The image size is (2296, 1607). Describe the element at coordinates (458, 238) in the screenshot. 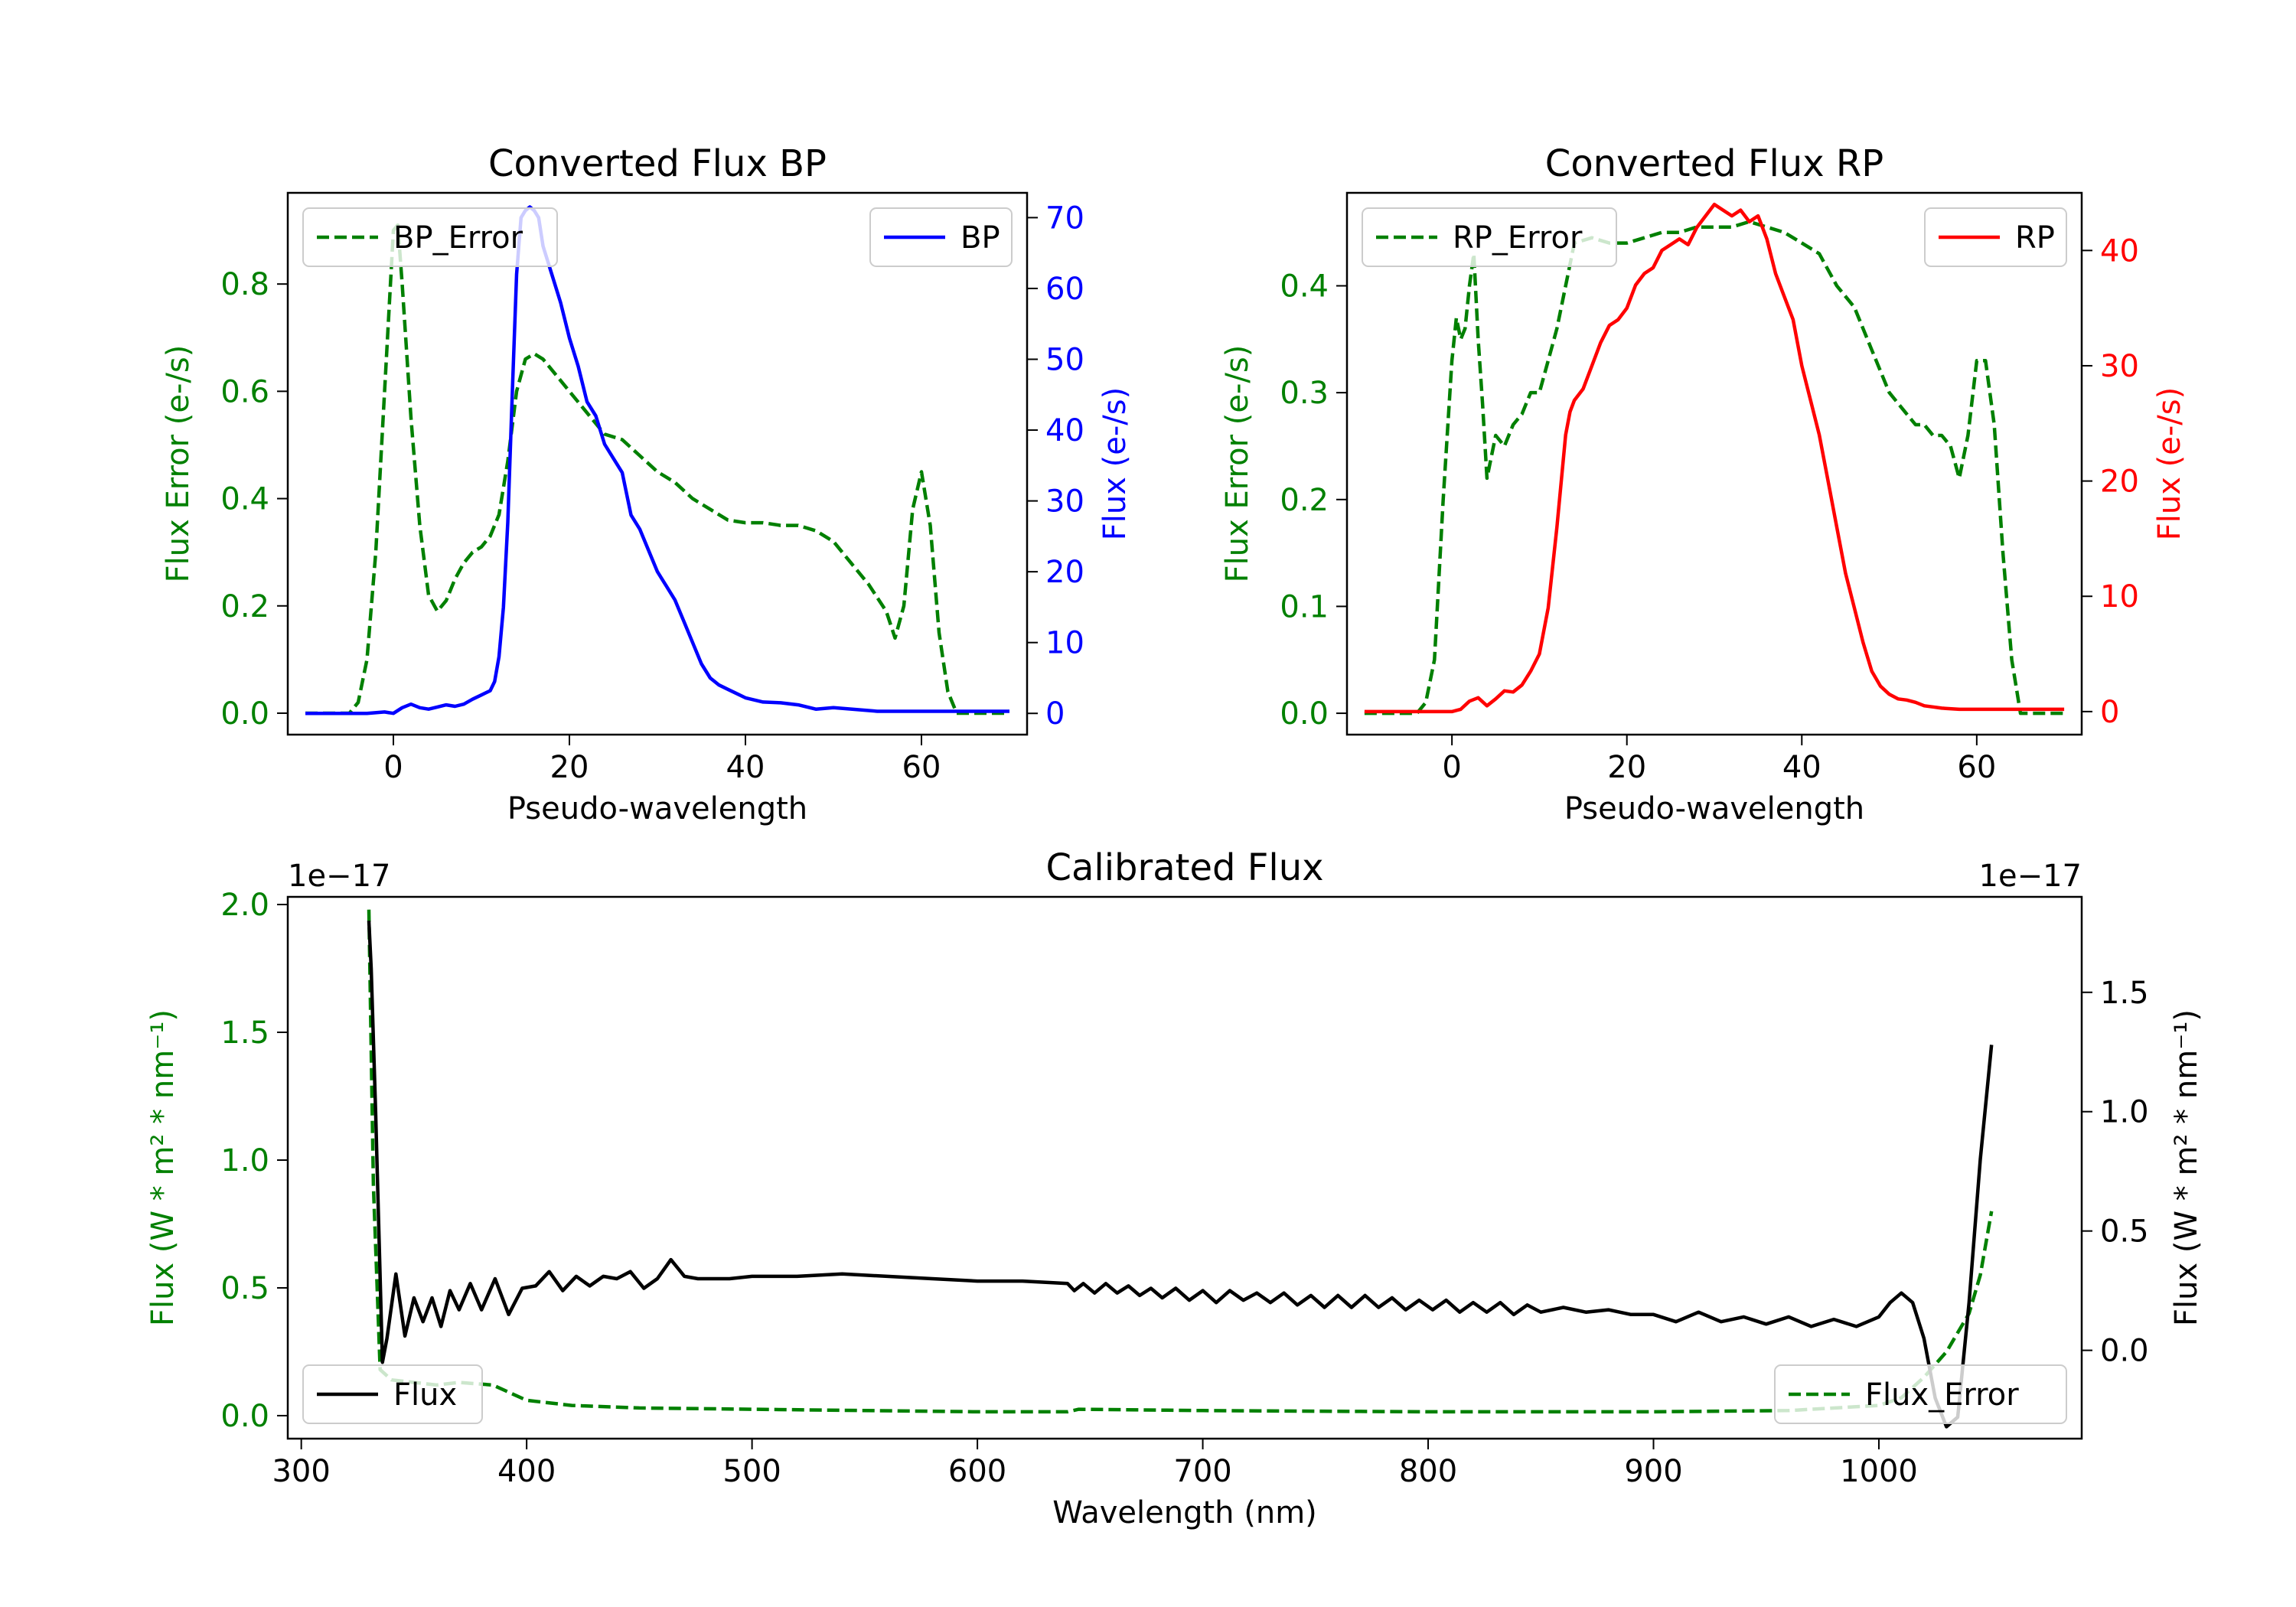

I see `legend-label: BP_Error` at that location.